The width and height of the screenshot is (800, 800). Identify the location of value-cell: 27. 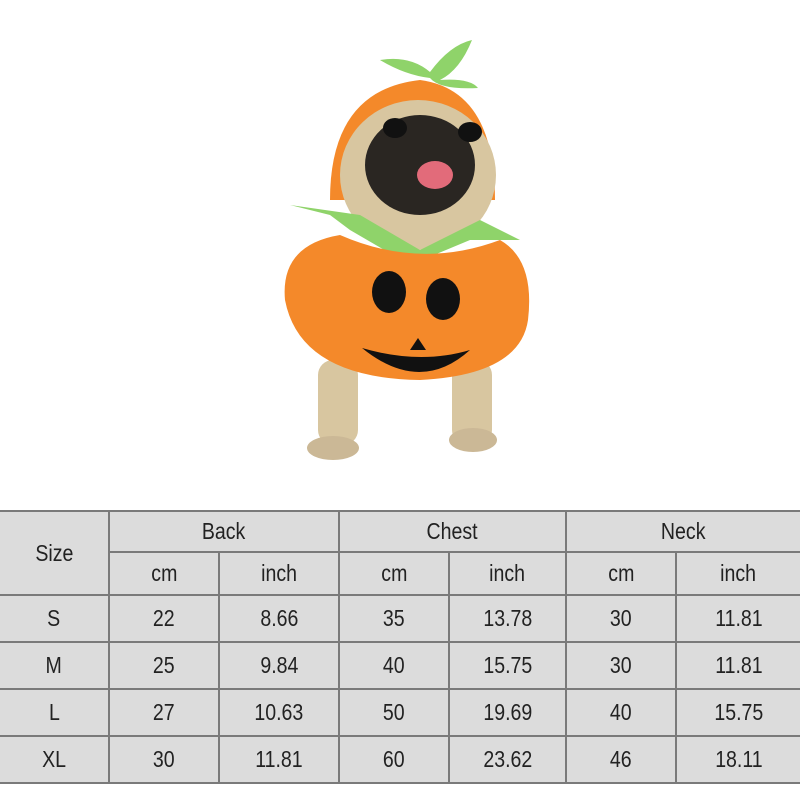
(164, 712).